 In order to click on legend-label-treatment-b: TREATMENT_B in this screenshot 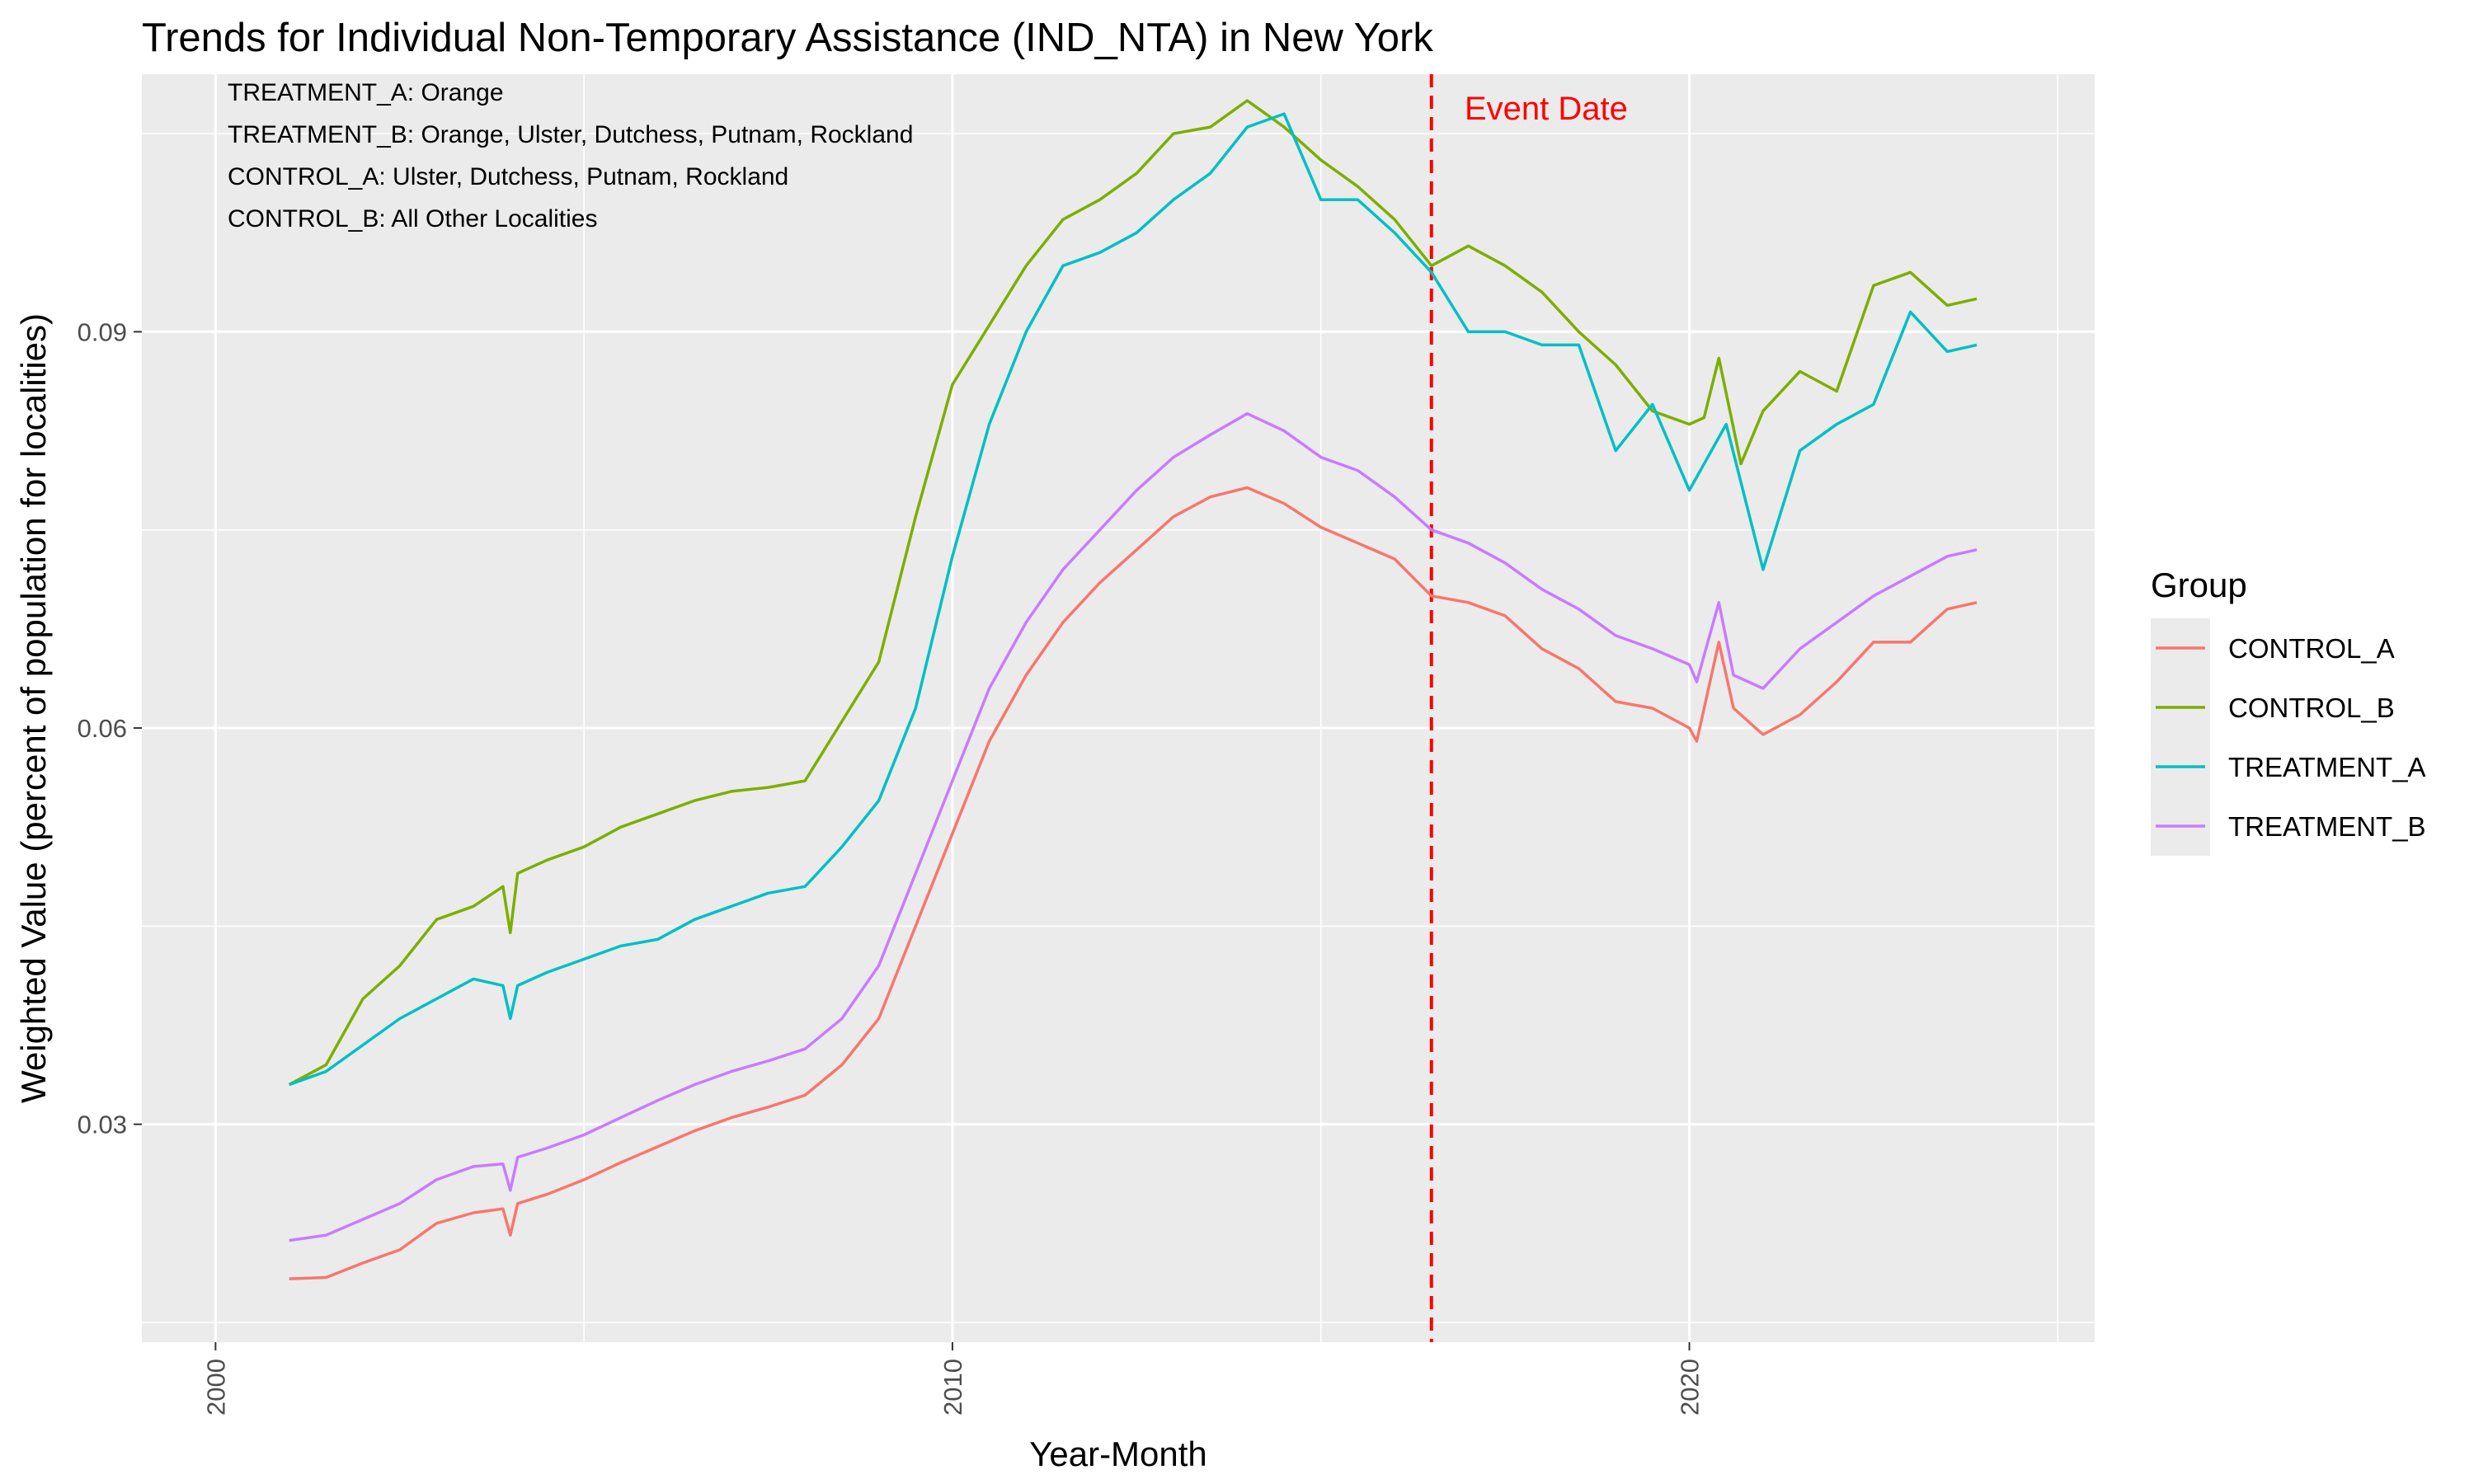, I will do `click(2327, 826)`.